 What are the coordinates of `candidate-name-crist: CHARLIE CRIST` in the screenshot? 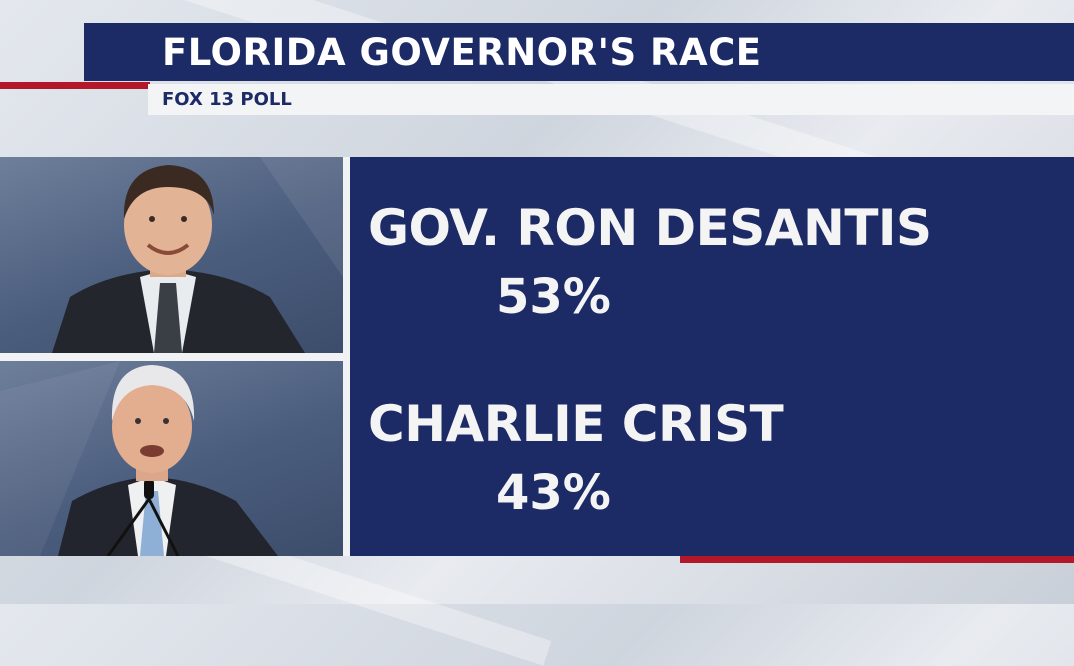 It's located at (576, 424).